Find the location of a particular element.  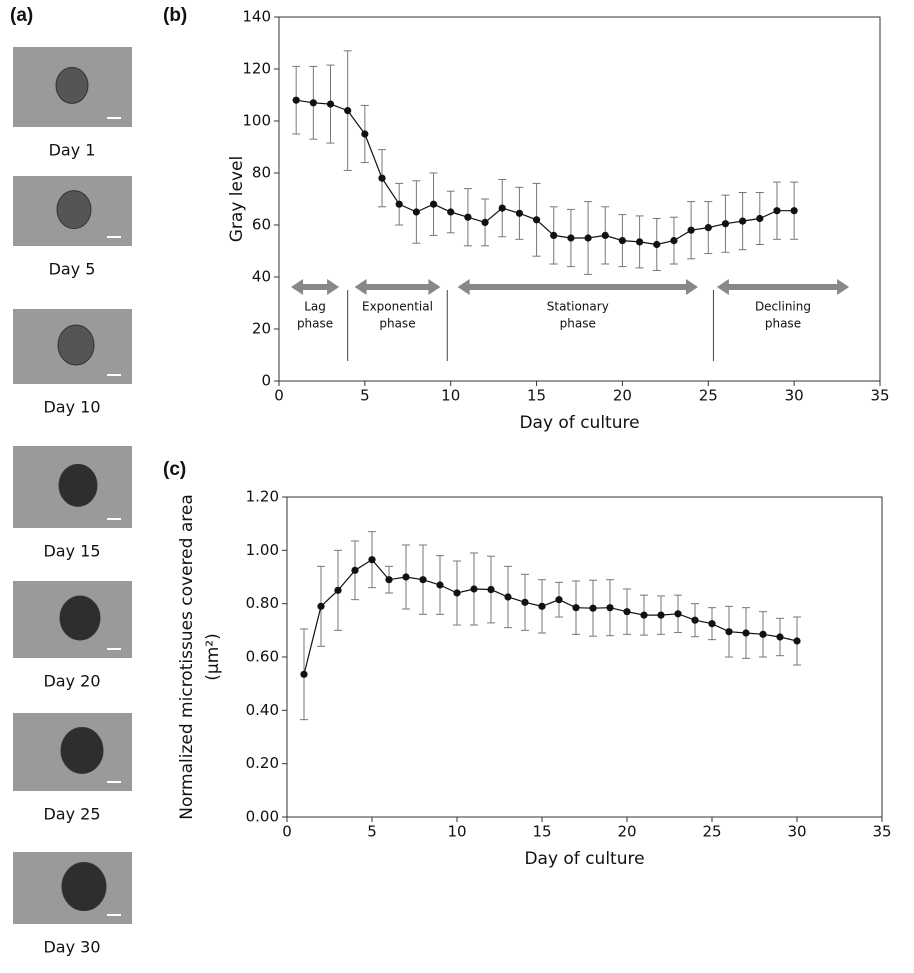

y-tick-label: 60 is located at coordinates (261, 225).